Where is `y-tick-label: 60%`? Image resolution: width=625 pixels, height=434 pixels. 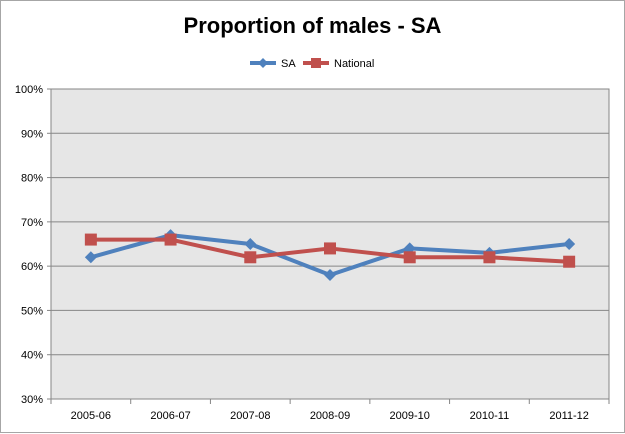
y-tick-label: 60% is located at coordinates (32, 267).